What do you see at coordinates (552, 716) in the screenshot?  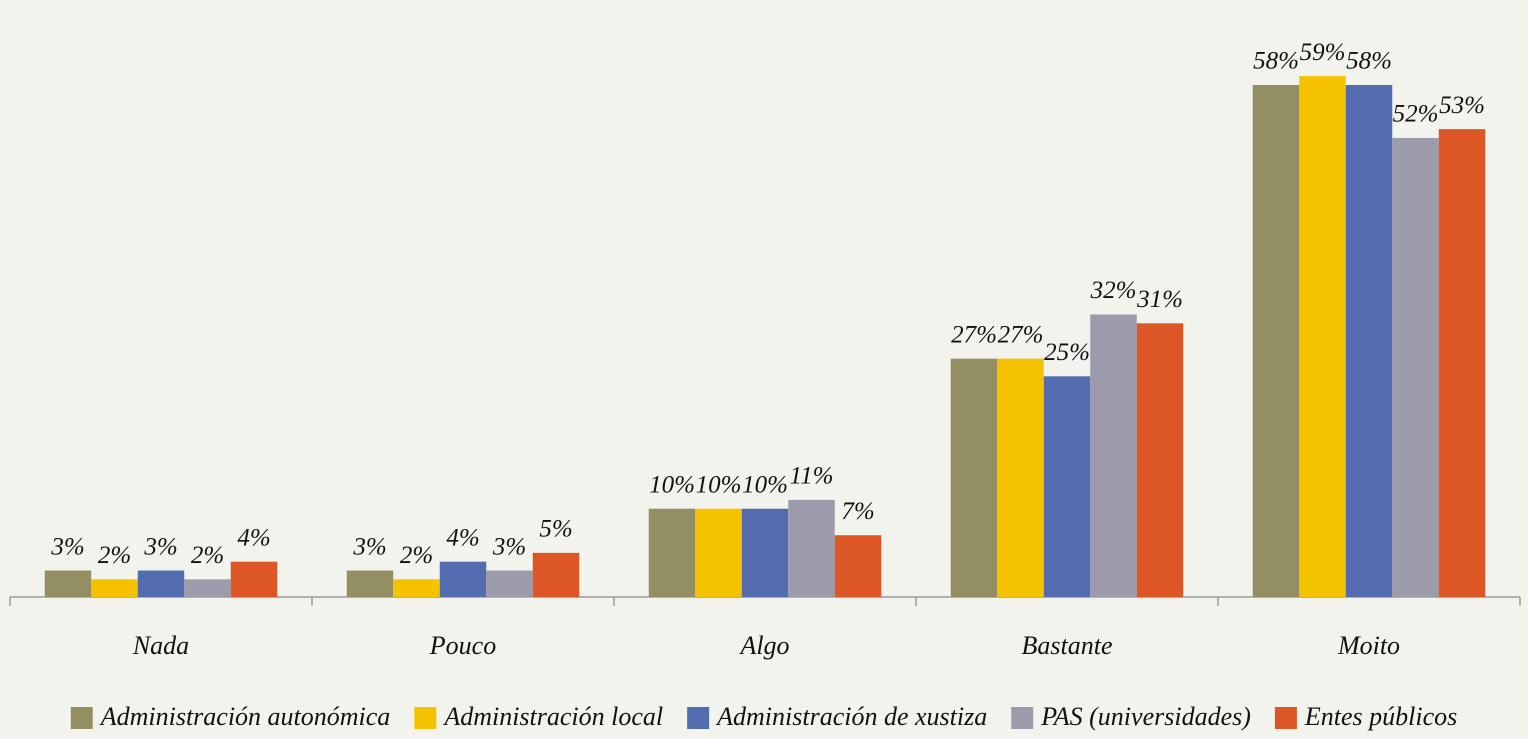 I see `legend-label: Administración local` at bounding box center [552, 716].